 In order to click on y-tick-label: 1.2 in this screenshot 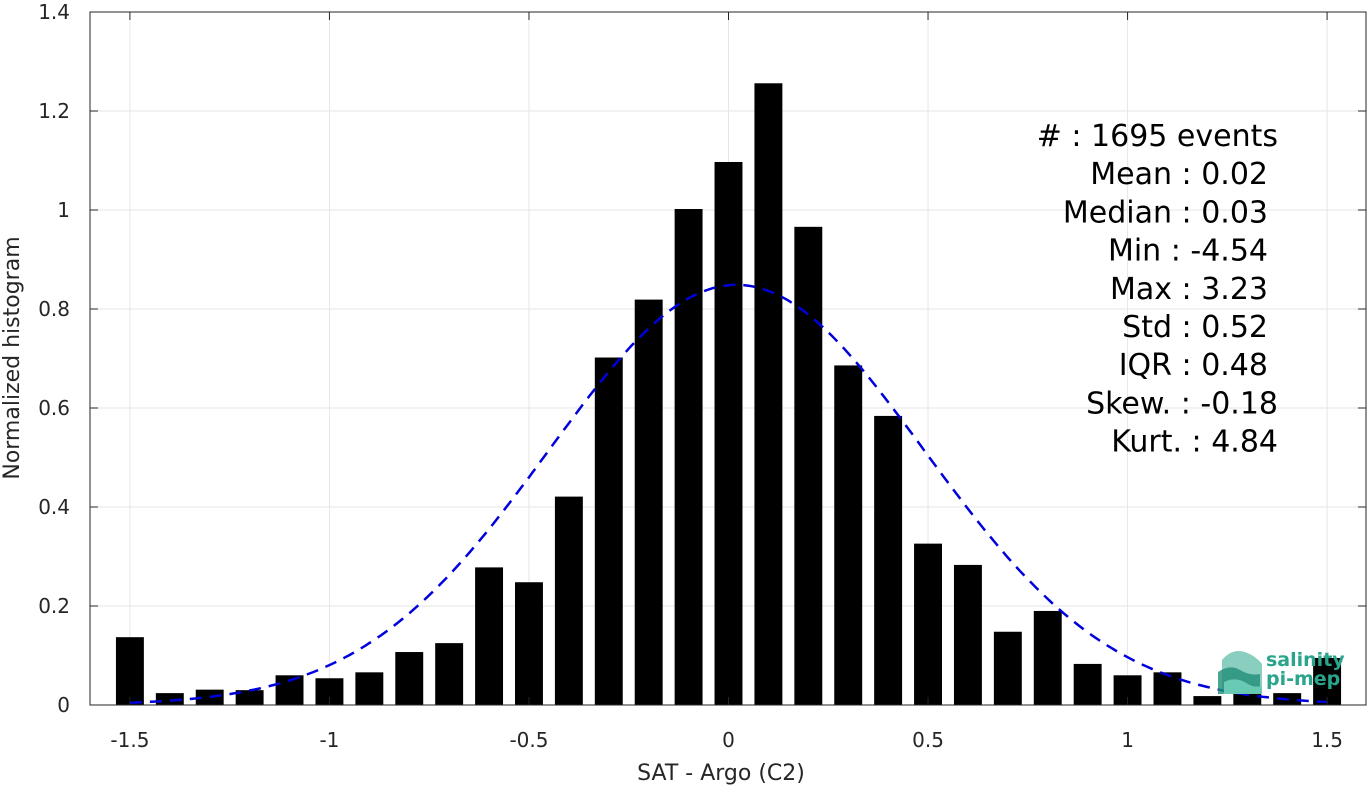, I will do `click(54, 111)`.